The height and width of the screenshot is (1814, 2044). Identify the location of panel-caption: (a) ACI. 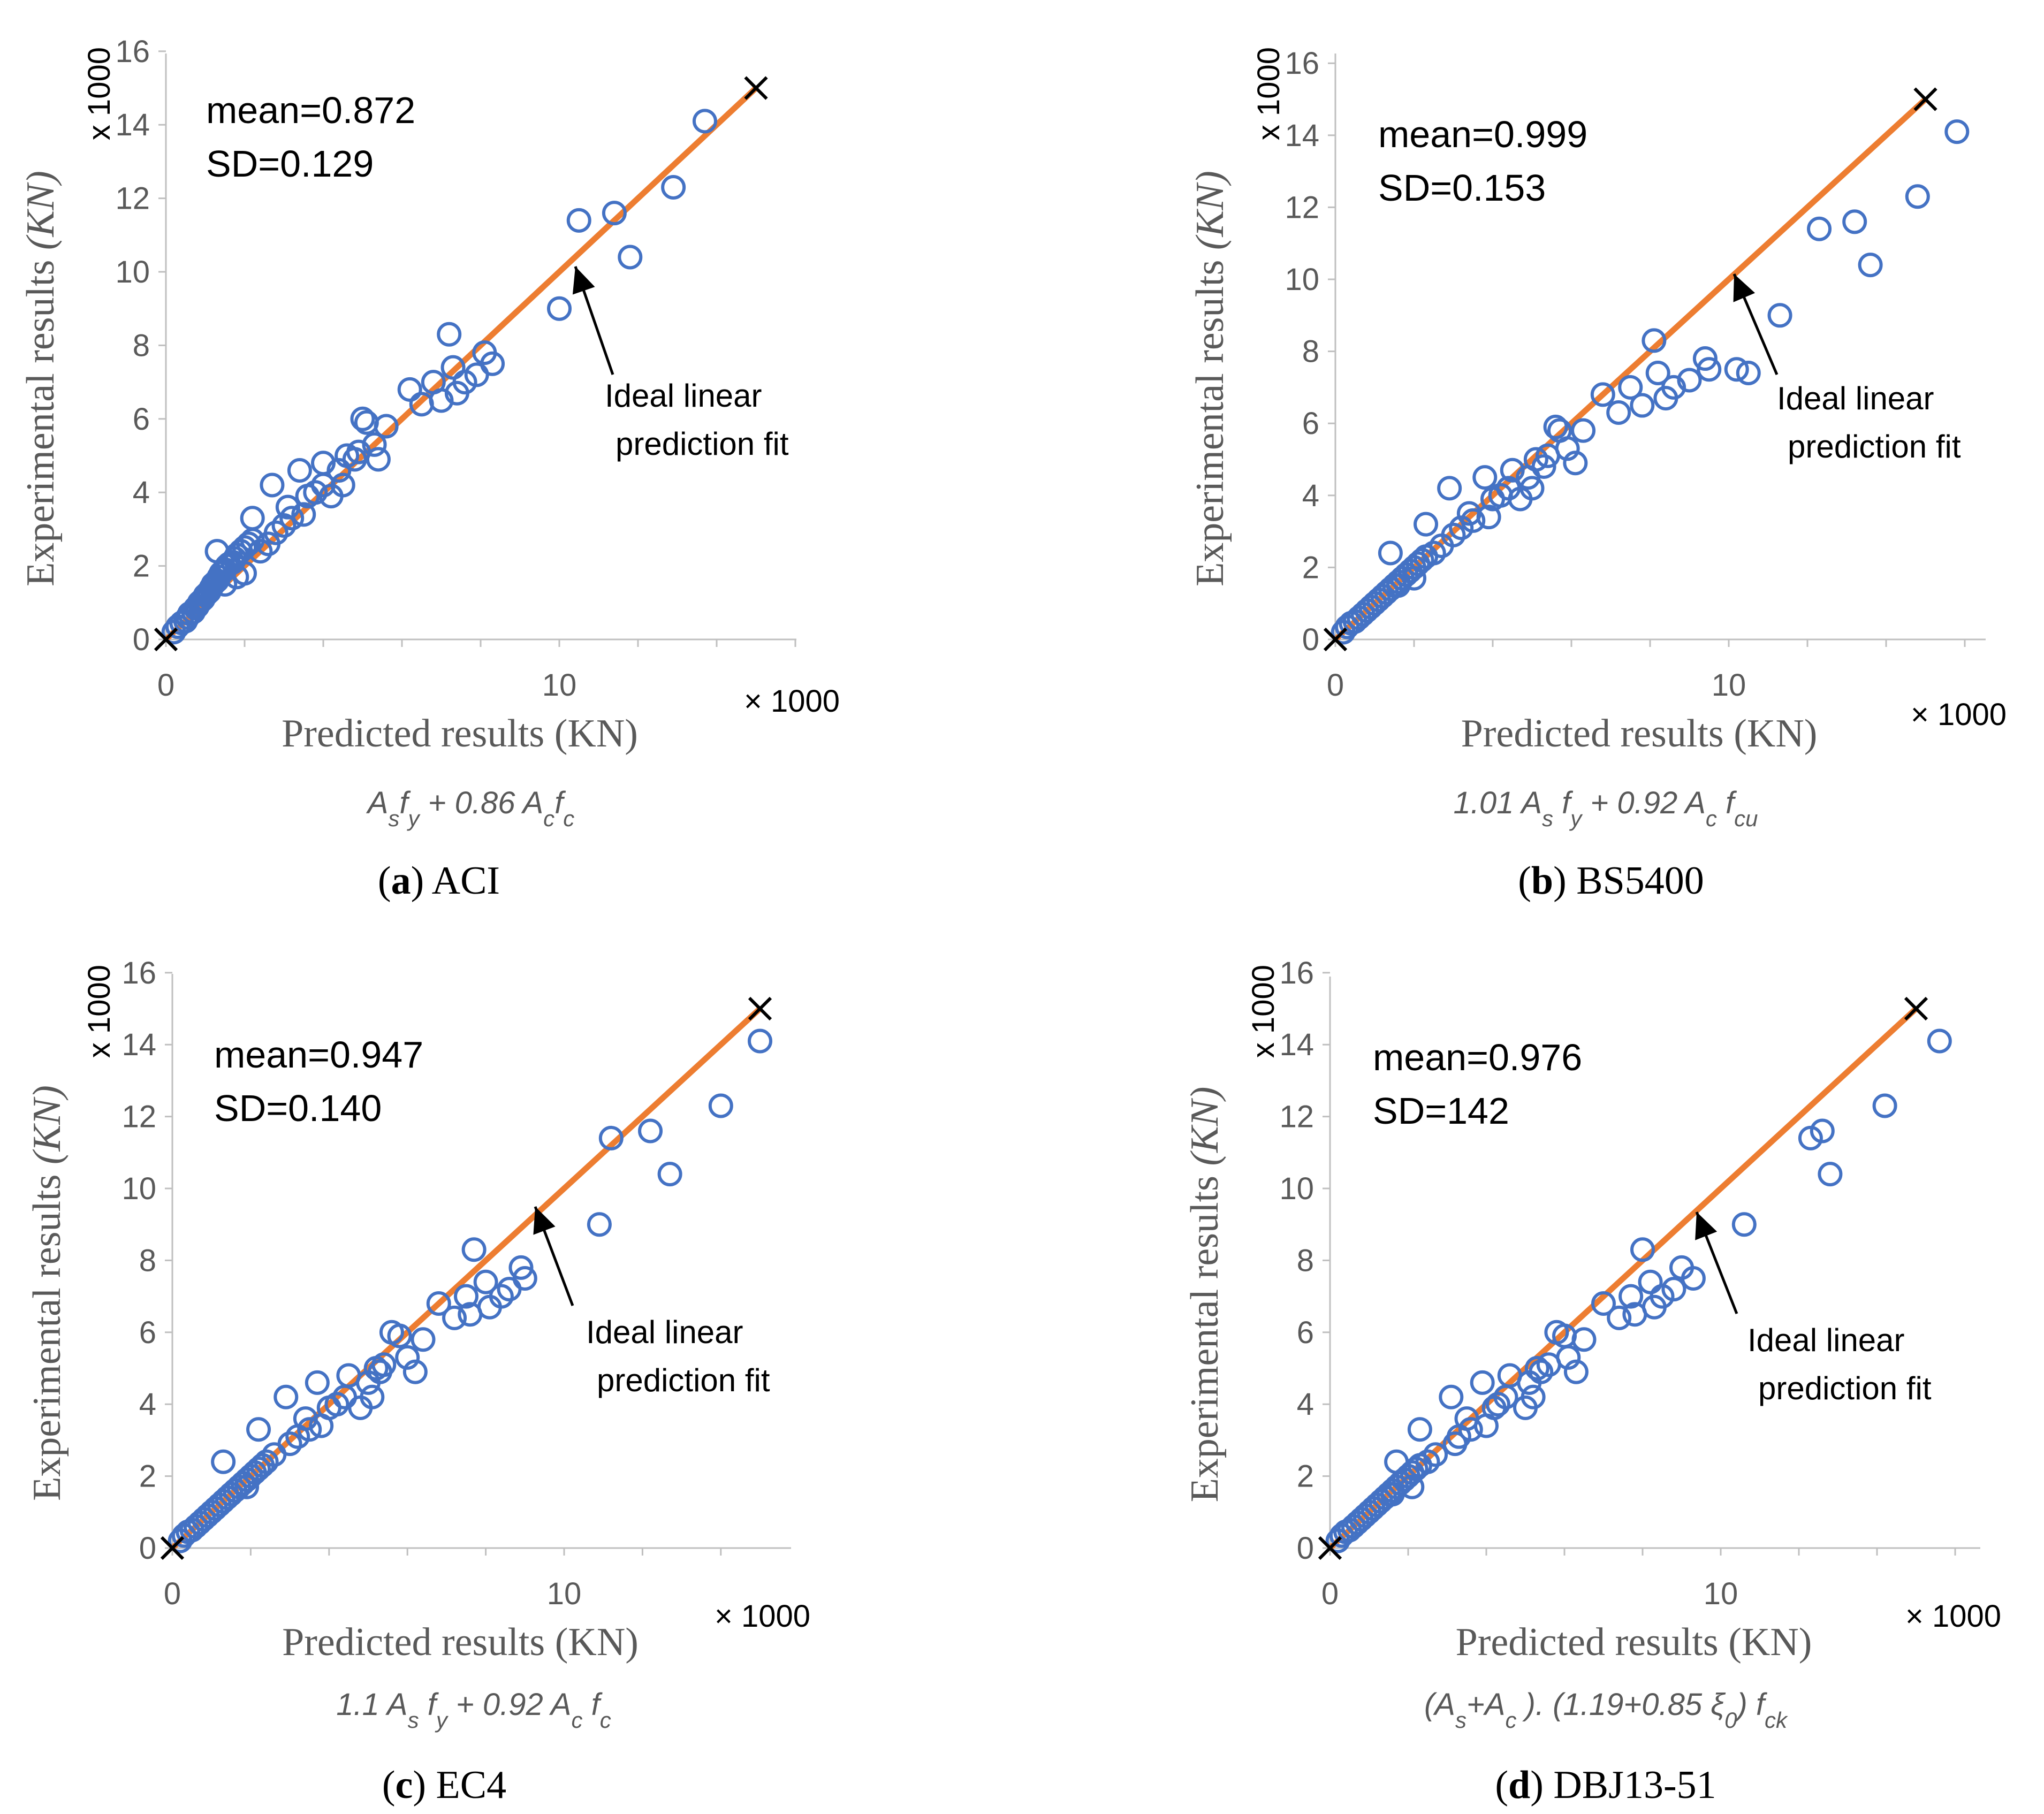
(439, 881).